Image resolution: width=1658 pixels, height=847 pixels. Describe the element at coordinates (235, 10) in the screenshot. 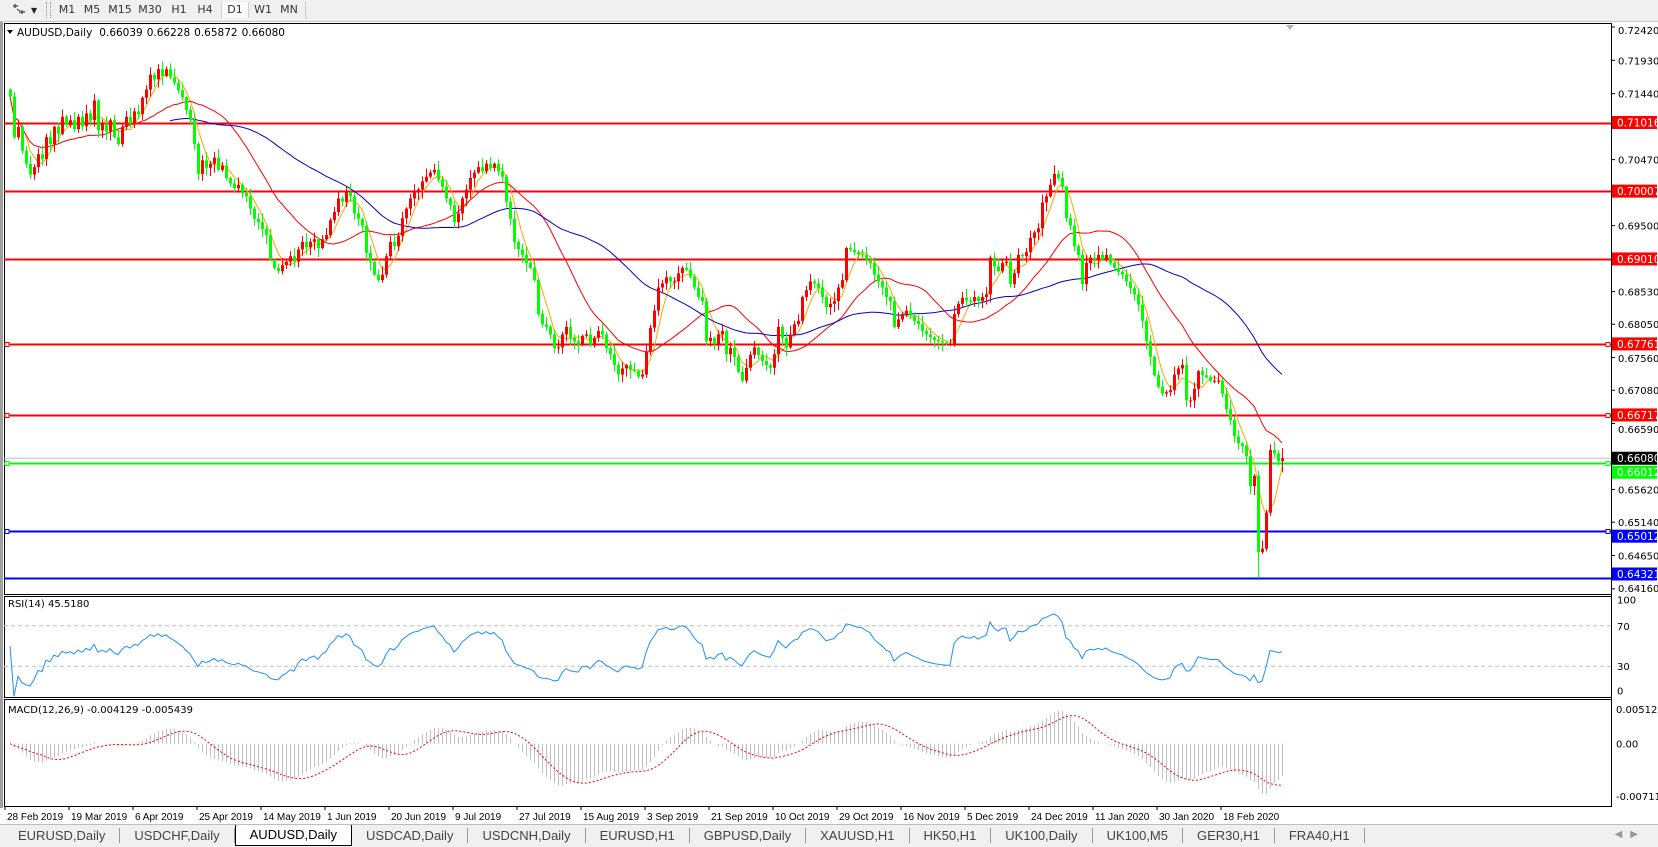

I see `timeframe-d1: D1` at that location.